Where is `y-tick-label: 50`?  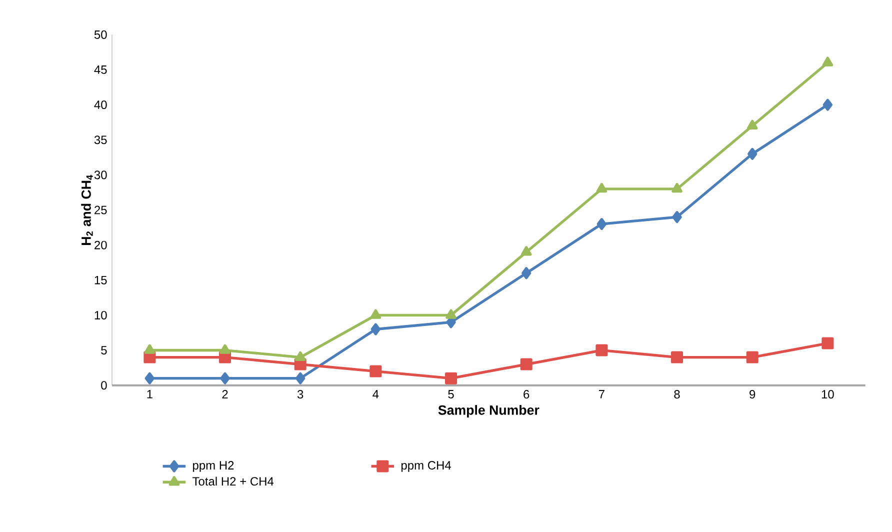
y-tick-label: 50 is located at coordinates (100, 34).